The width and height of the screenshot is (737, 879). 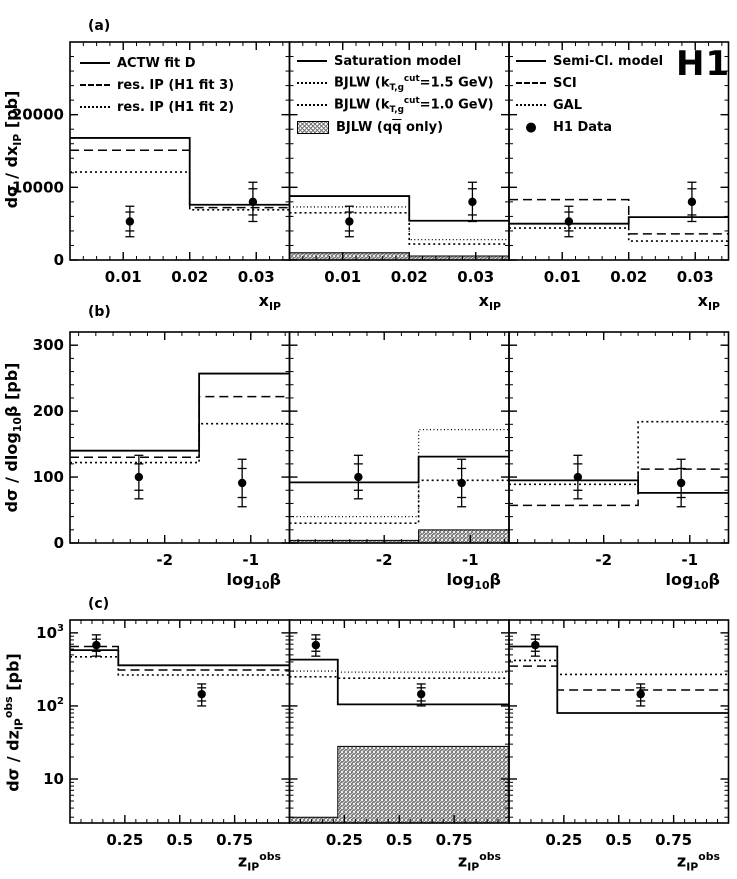 I want to click on line-style-sample-solid-icon, so click(x=312, y=61).